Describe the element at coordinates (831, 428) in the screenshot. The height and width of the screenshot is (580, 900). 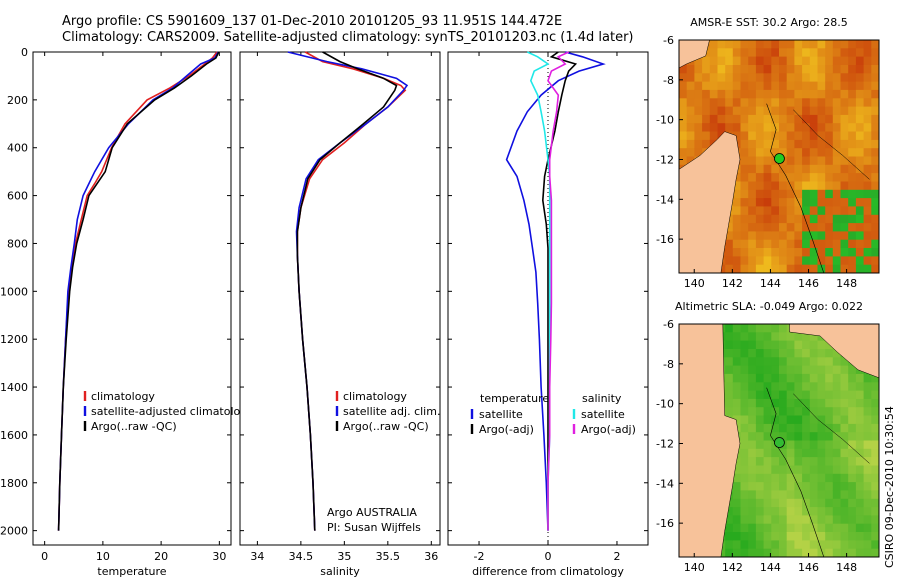
I see `shelf-contour` at that location.